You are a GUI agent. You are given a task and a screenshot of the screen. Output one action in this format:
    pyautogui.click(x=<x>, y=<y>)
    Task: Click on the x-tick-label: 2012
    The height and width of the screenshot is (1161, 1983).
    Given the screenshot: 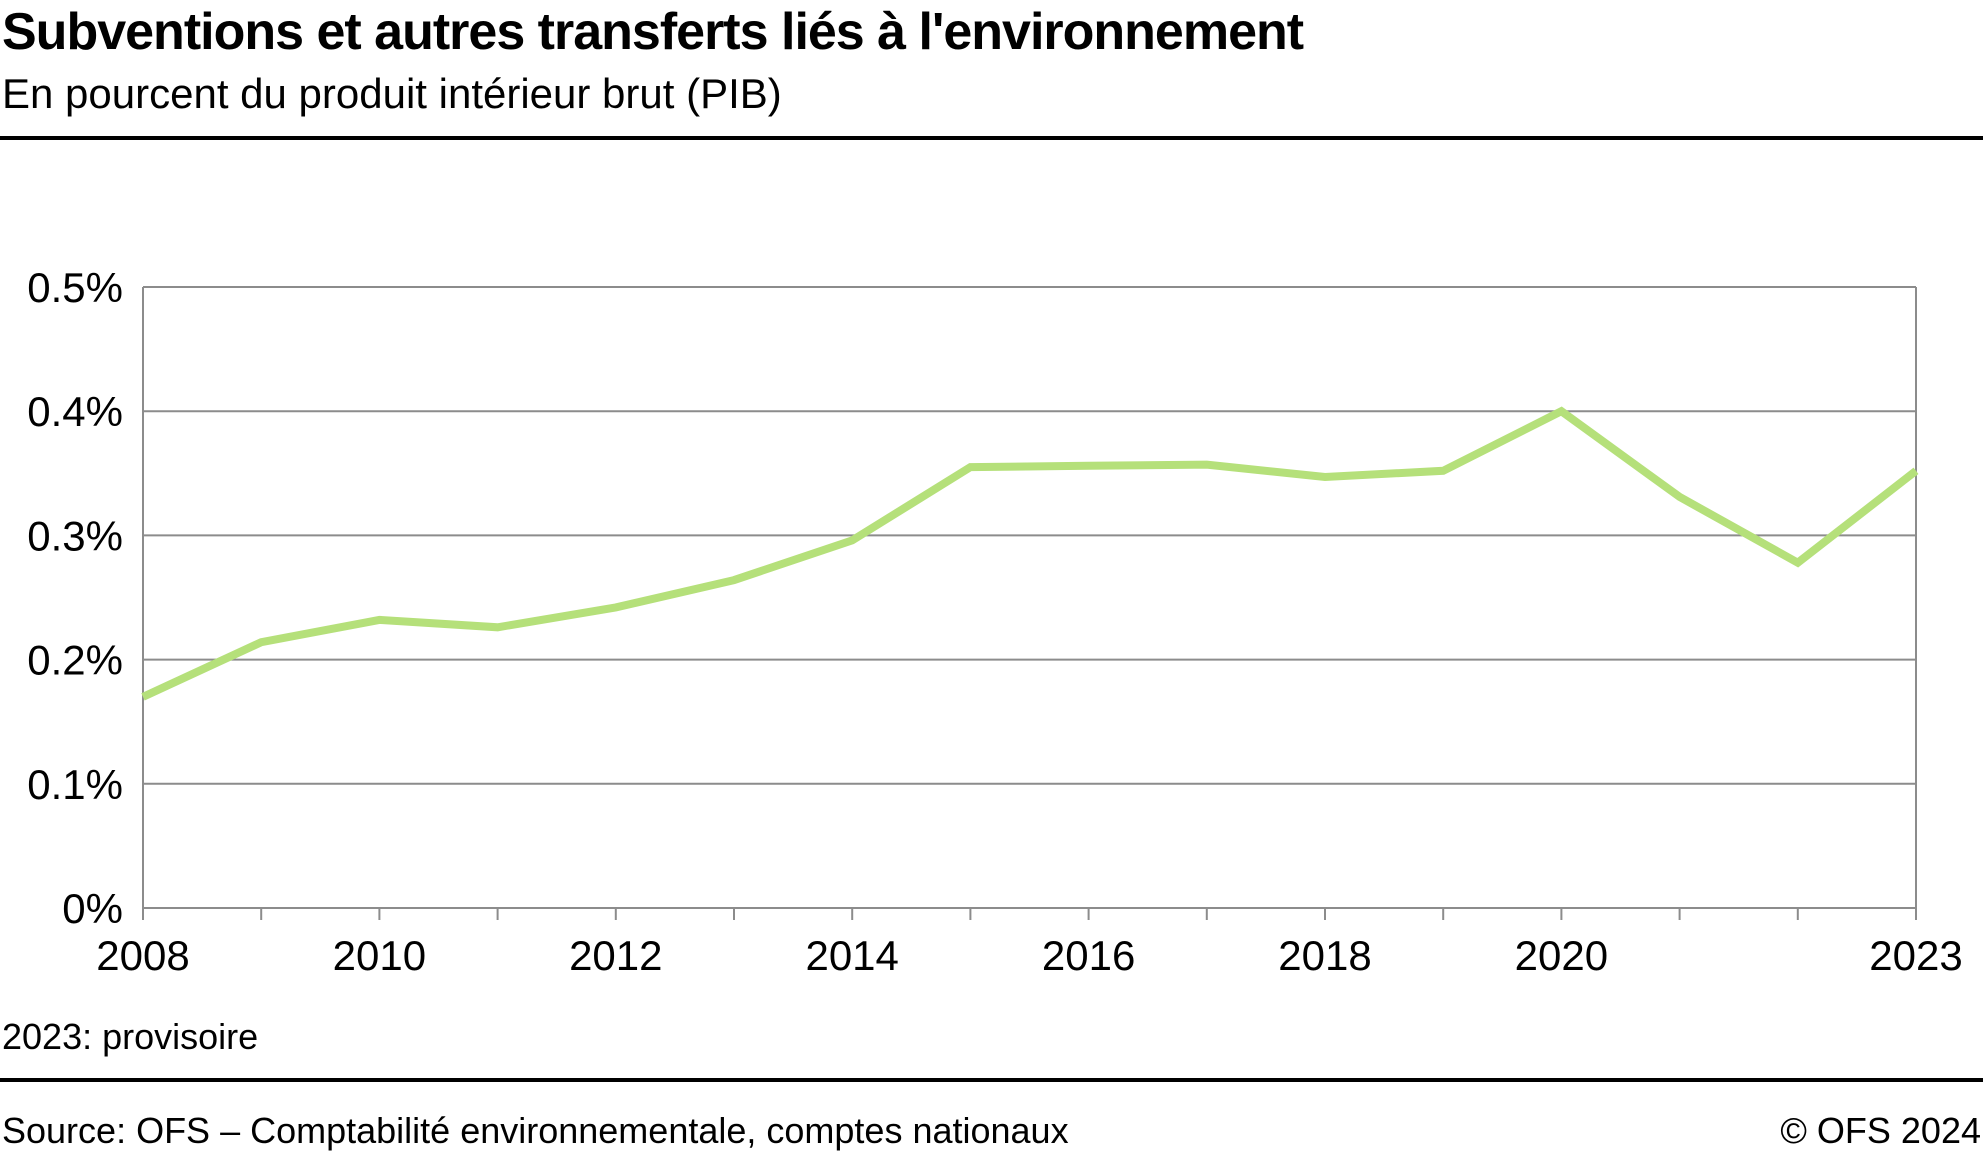 What is the action you would take?
    pyautogui.click(x=615, y=955)
    